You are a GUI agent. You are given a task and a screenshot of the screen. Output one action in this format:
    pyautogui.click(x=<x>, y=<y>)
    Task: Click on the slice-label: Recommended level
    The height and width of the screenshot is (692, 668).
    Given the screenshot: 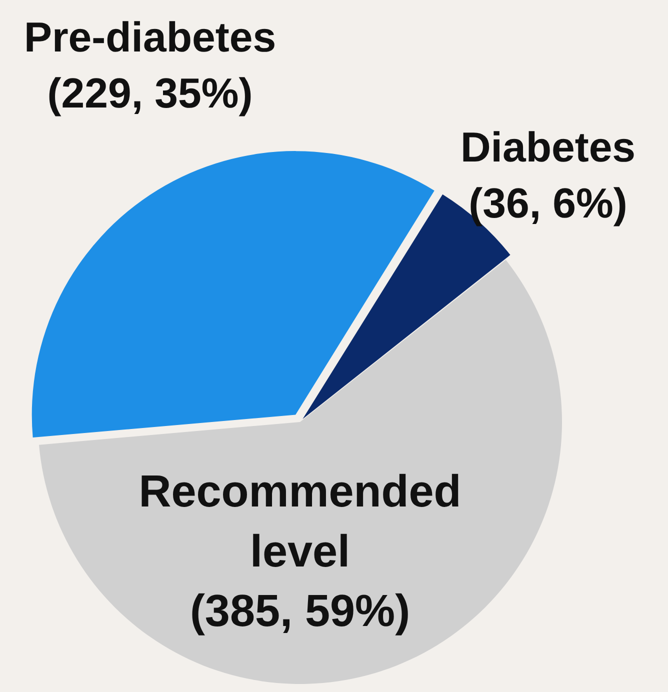 What is the action you would take?
    pyautogui.click(x=300, y=520)
    